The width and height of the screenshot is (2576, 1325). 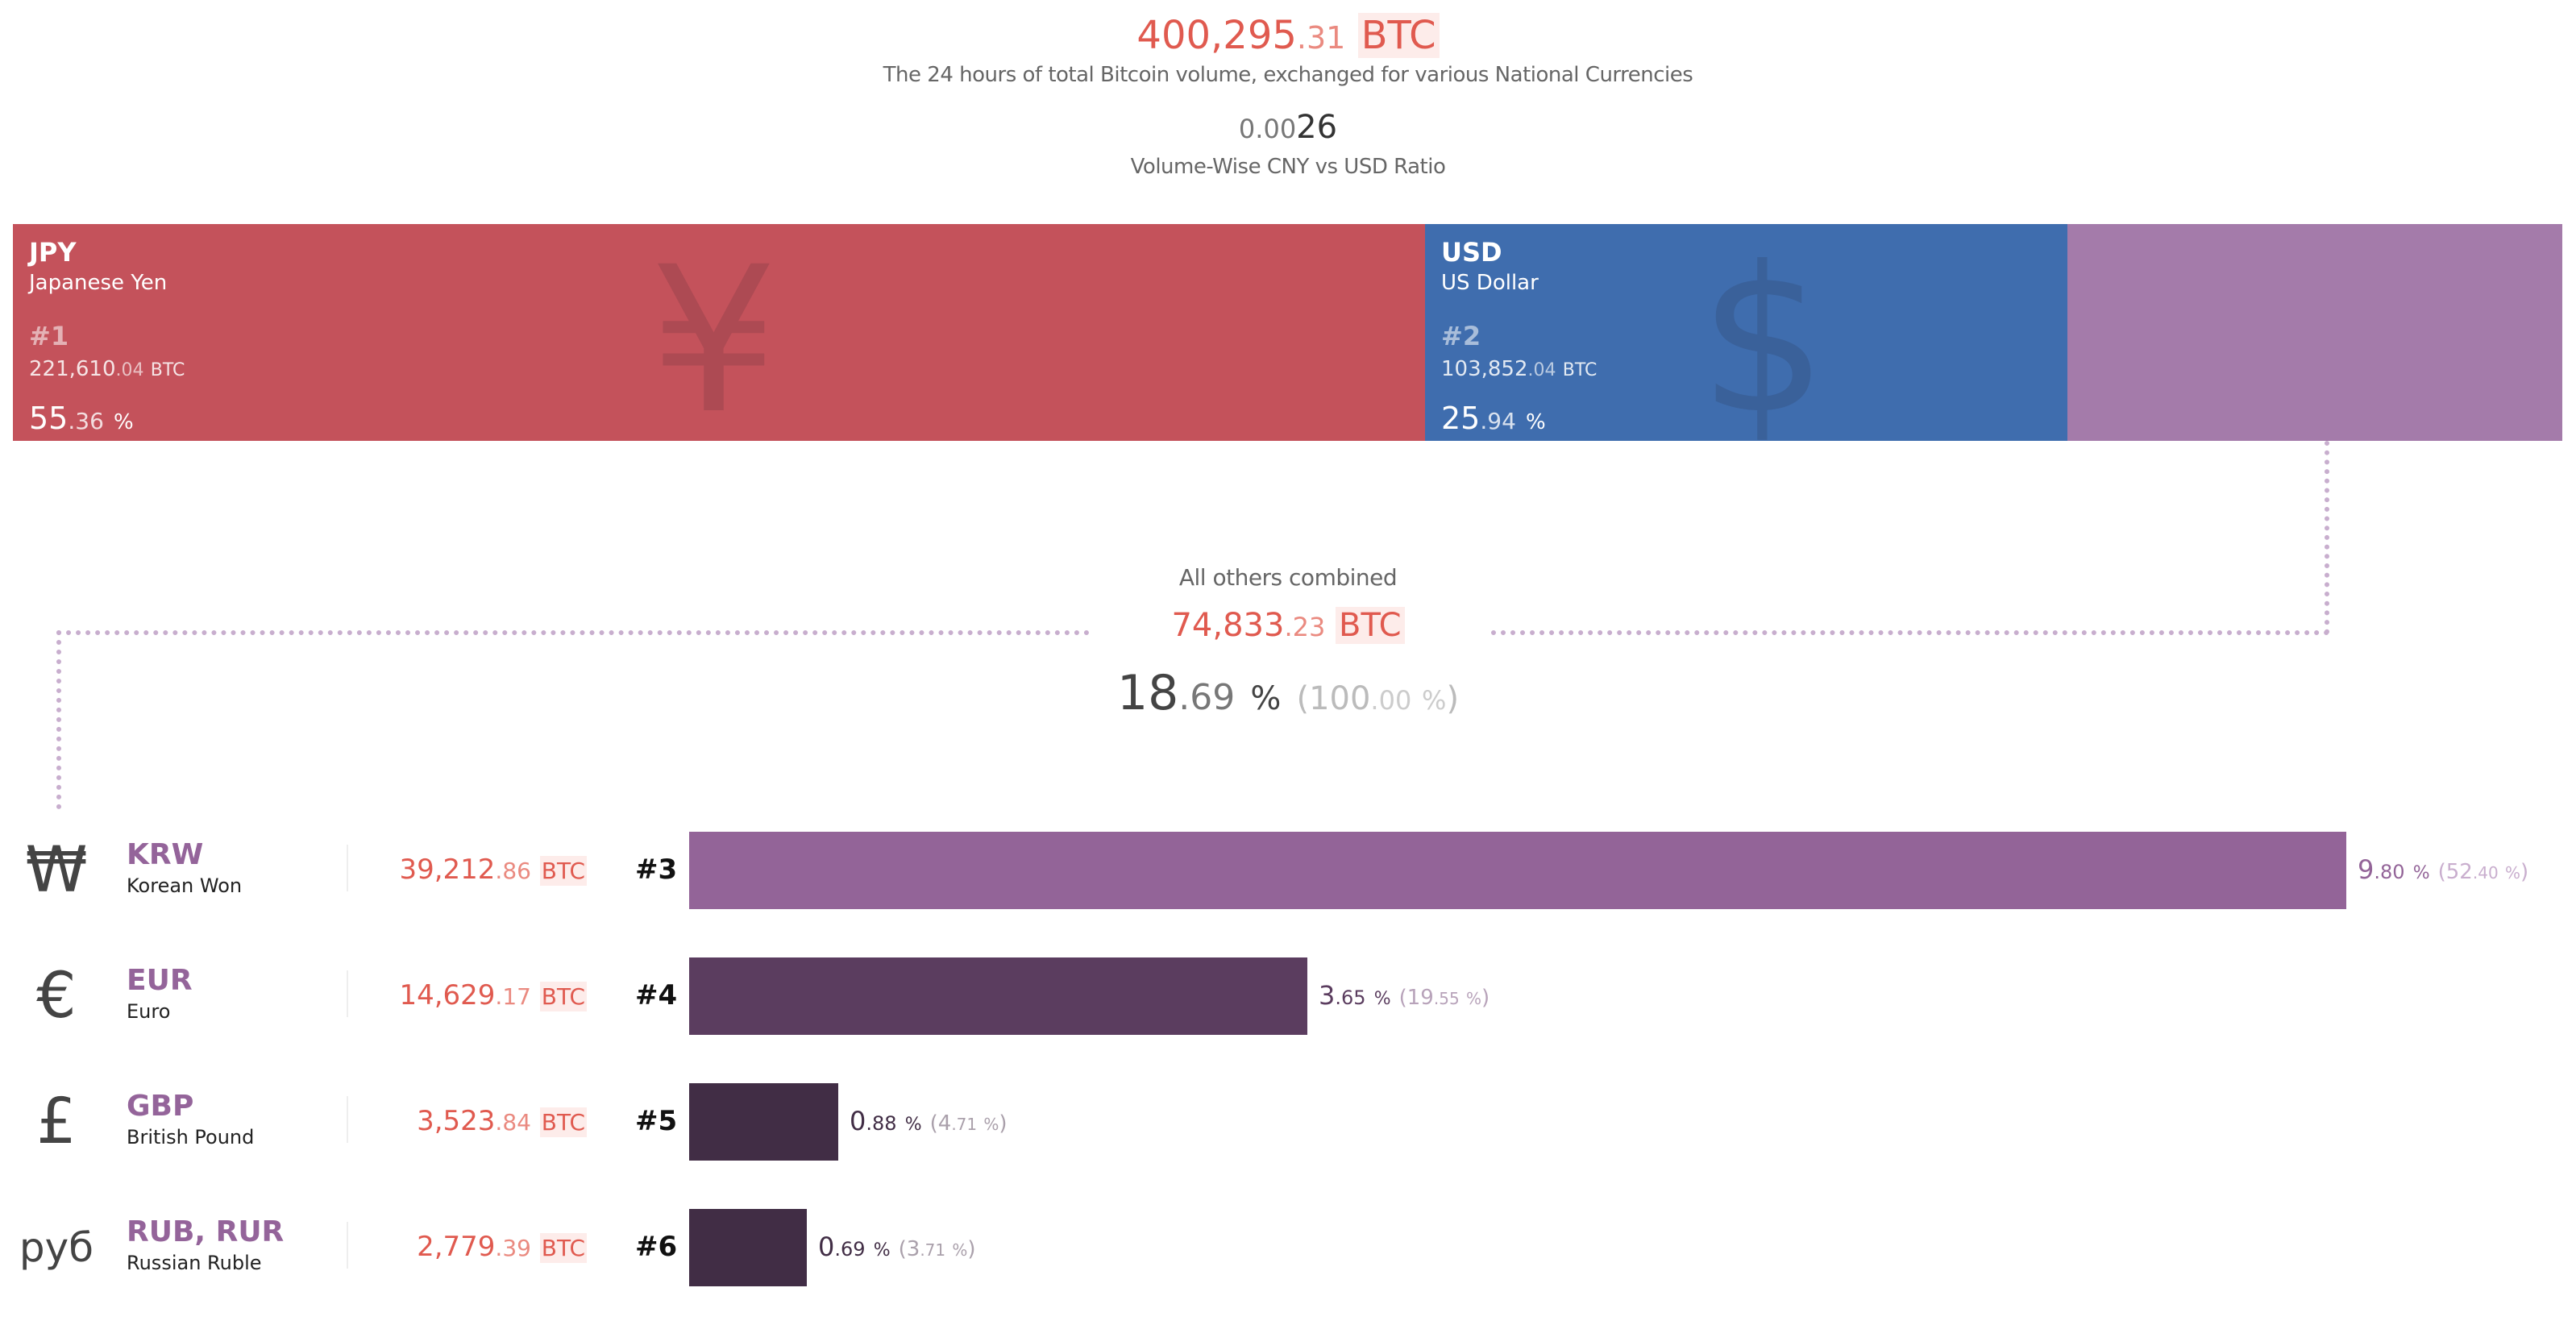 What do you see at coordinates (86, 421) in the screenshot?
I see `pct-dec: .36` at bounding box center [86, 421].